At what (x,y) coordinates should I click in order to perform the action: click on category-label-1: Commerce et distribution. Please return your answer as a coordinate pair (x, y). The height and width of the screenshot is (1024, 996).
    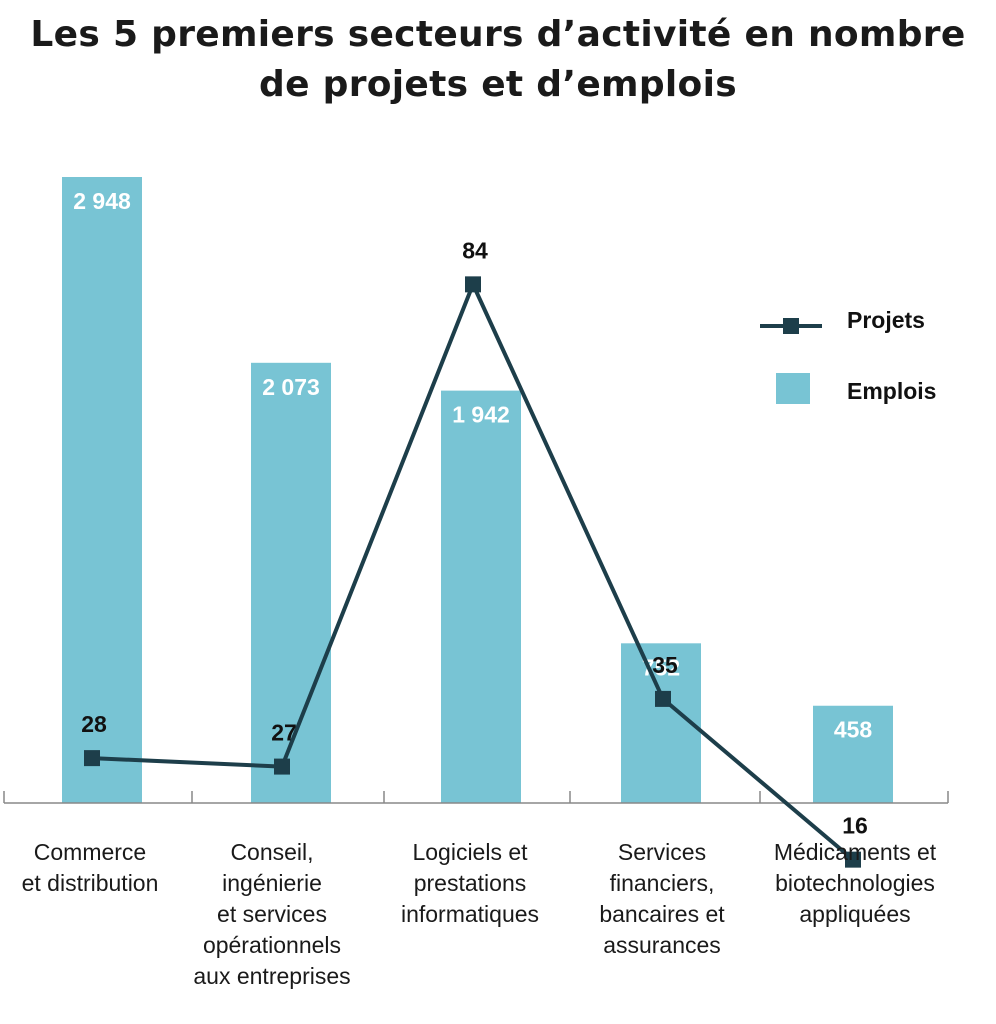
    Looking at the image, I should click on (90, 867).